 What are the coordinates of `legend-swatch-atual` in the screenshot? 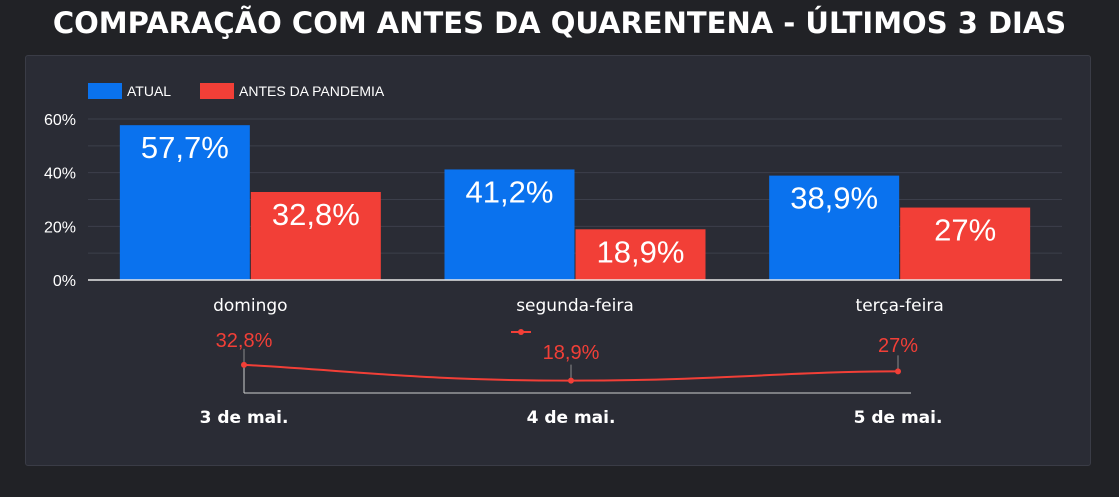 It's located at (105, 91).